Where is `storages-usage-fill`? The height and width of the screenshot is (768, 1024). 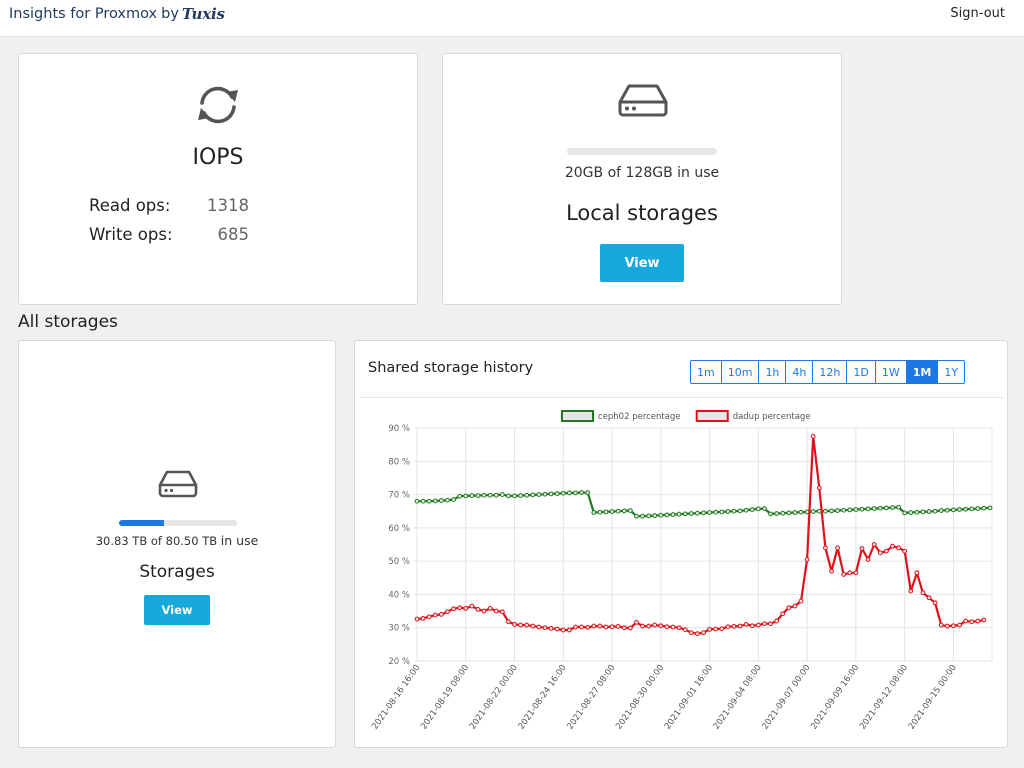 storages-usage-fill is located at coordinates (142, 523).